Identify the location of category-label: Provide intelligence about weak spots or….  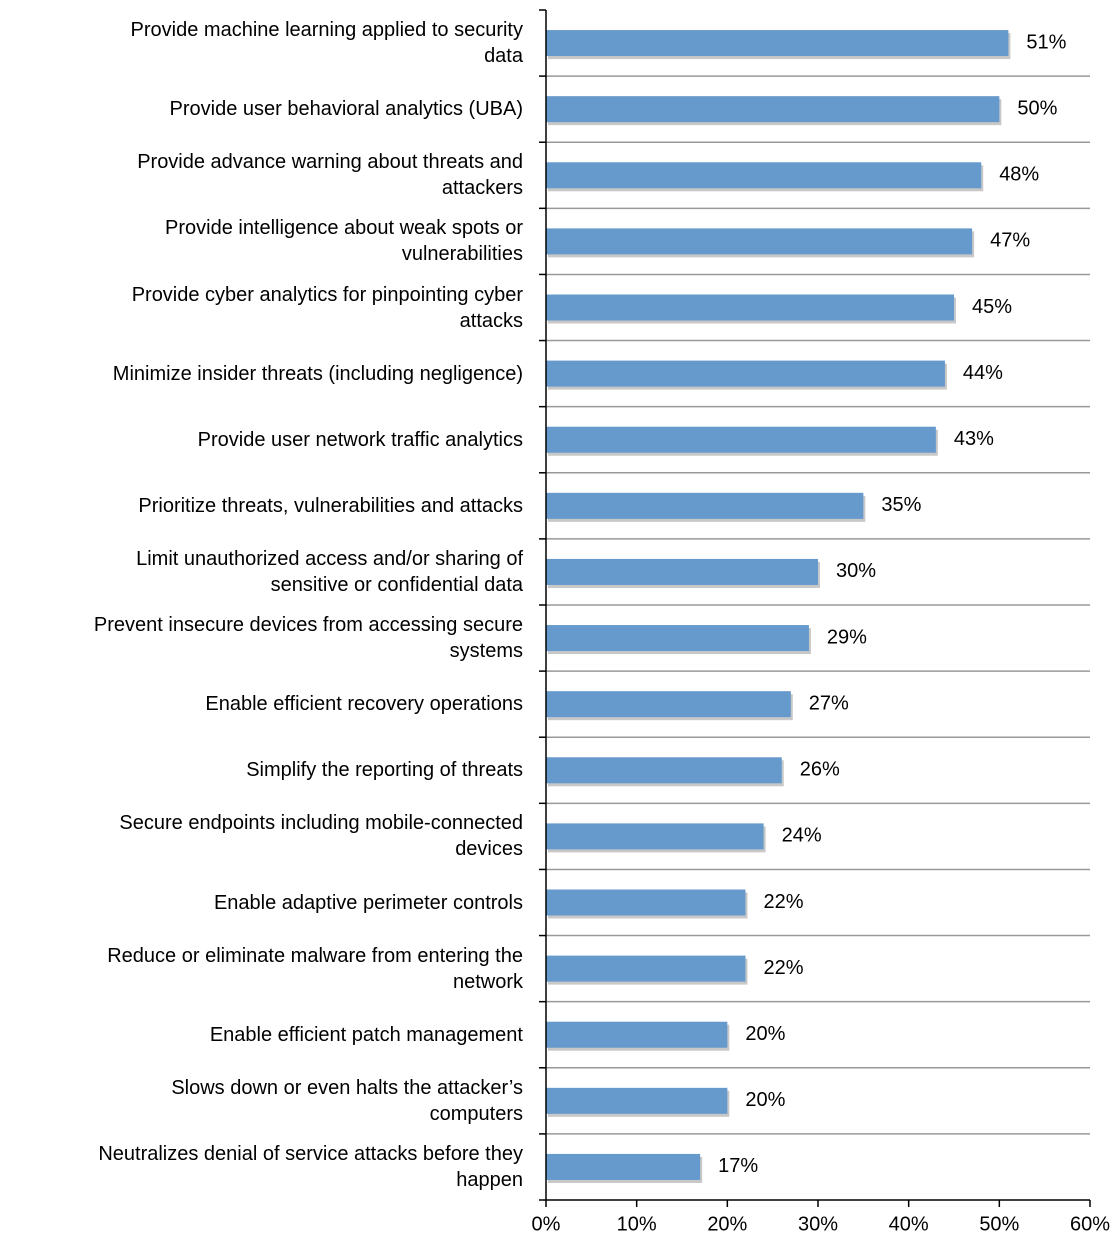
(344, 241).